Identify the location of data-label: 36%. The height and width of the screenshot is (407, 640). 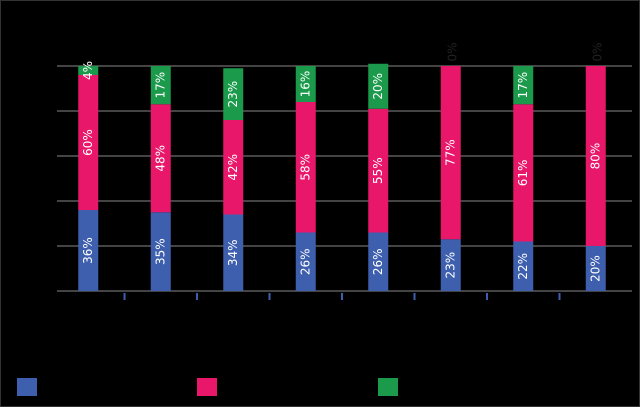
(88, 250).